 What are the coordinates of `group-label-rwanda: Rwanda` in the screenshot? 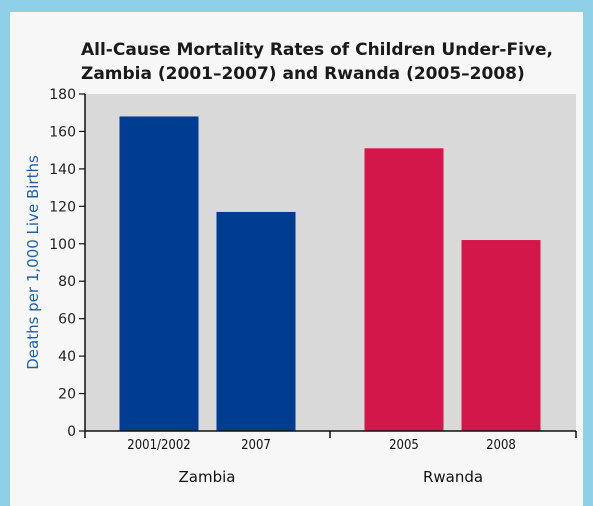 It's located at (453, 477).